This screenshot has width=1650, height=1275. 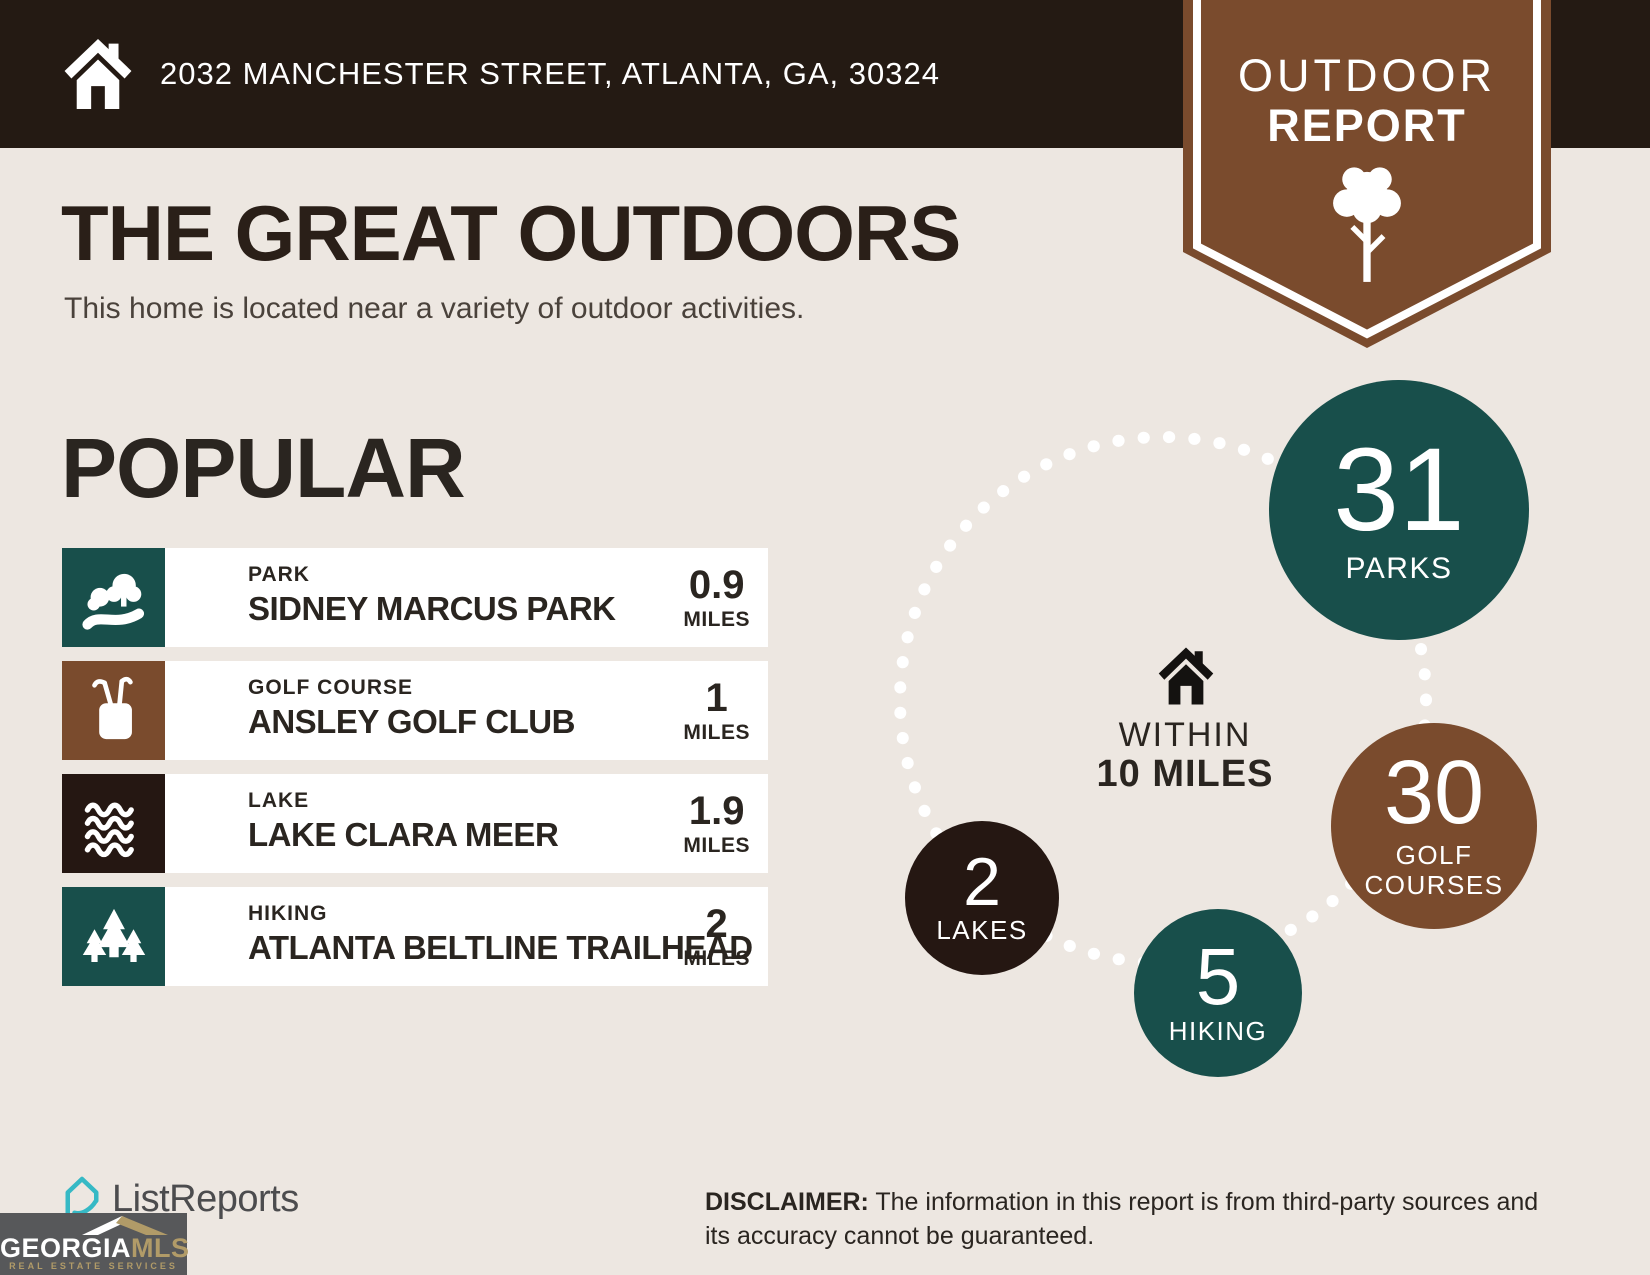 What do you see at coordinates (1367, 75) in the screenshot?
I see `badge-title-line1: OUTDOOR` at bounding box center [1367, 75].